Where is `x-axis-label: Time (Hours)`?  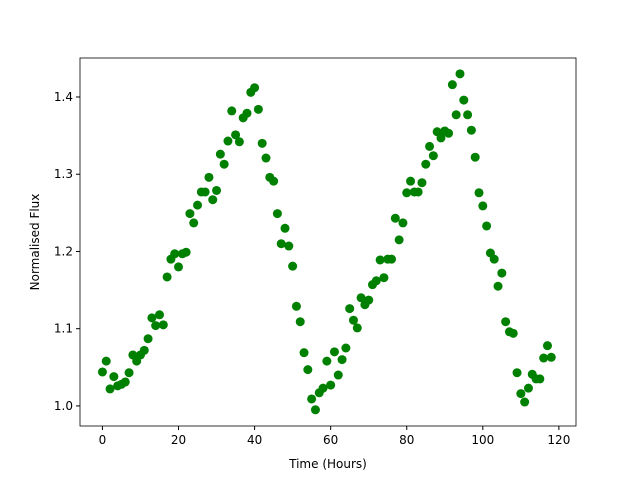 x-axis-label: Time (Hours) is located at coordinates (327, 464).